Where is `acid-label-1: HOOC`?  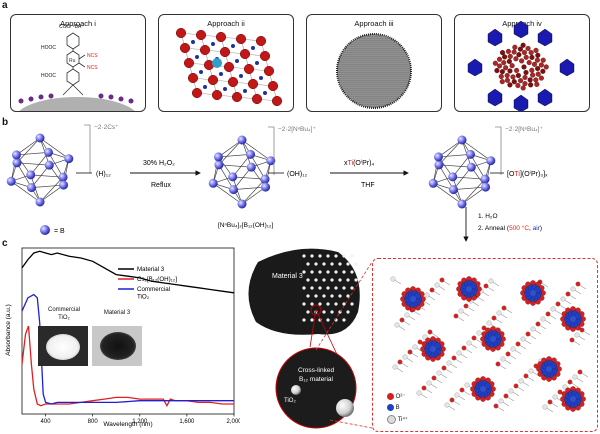 acid-label-1: HOOC is located at coordinates (48, 48).